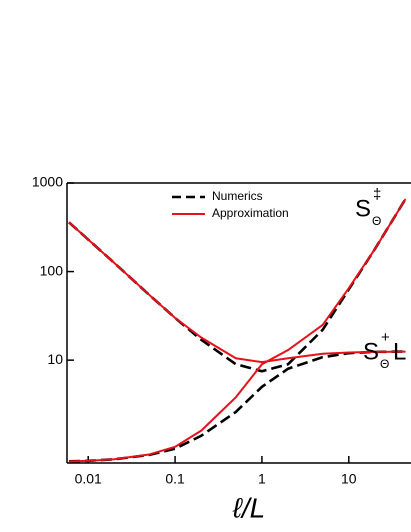 The image size is (411, 532). What do you see at coordinates (237, 196) in the screenshot?
I see `legend-label: Numerics` at bounding box center [237, 196].